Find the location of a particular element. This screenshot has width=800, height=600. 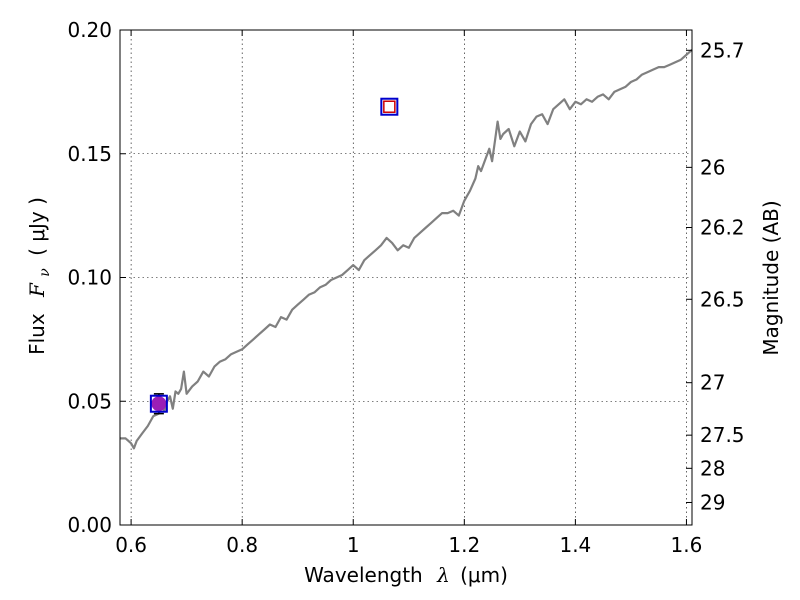

photometry-square is located at coordinates (389, 106).